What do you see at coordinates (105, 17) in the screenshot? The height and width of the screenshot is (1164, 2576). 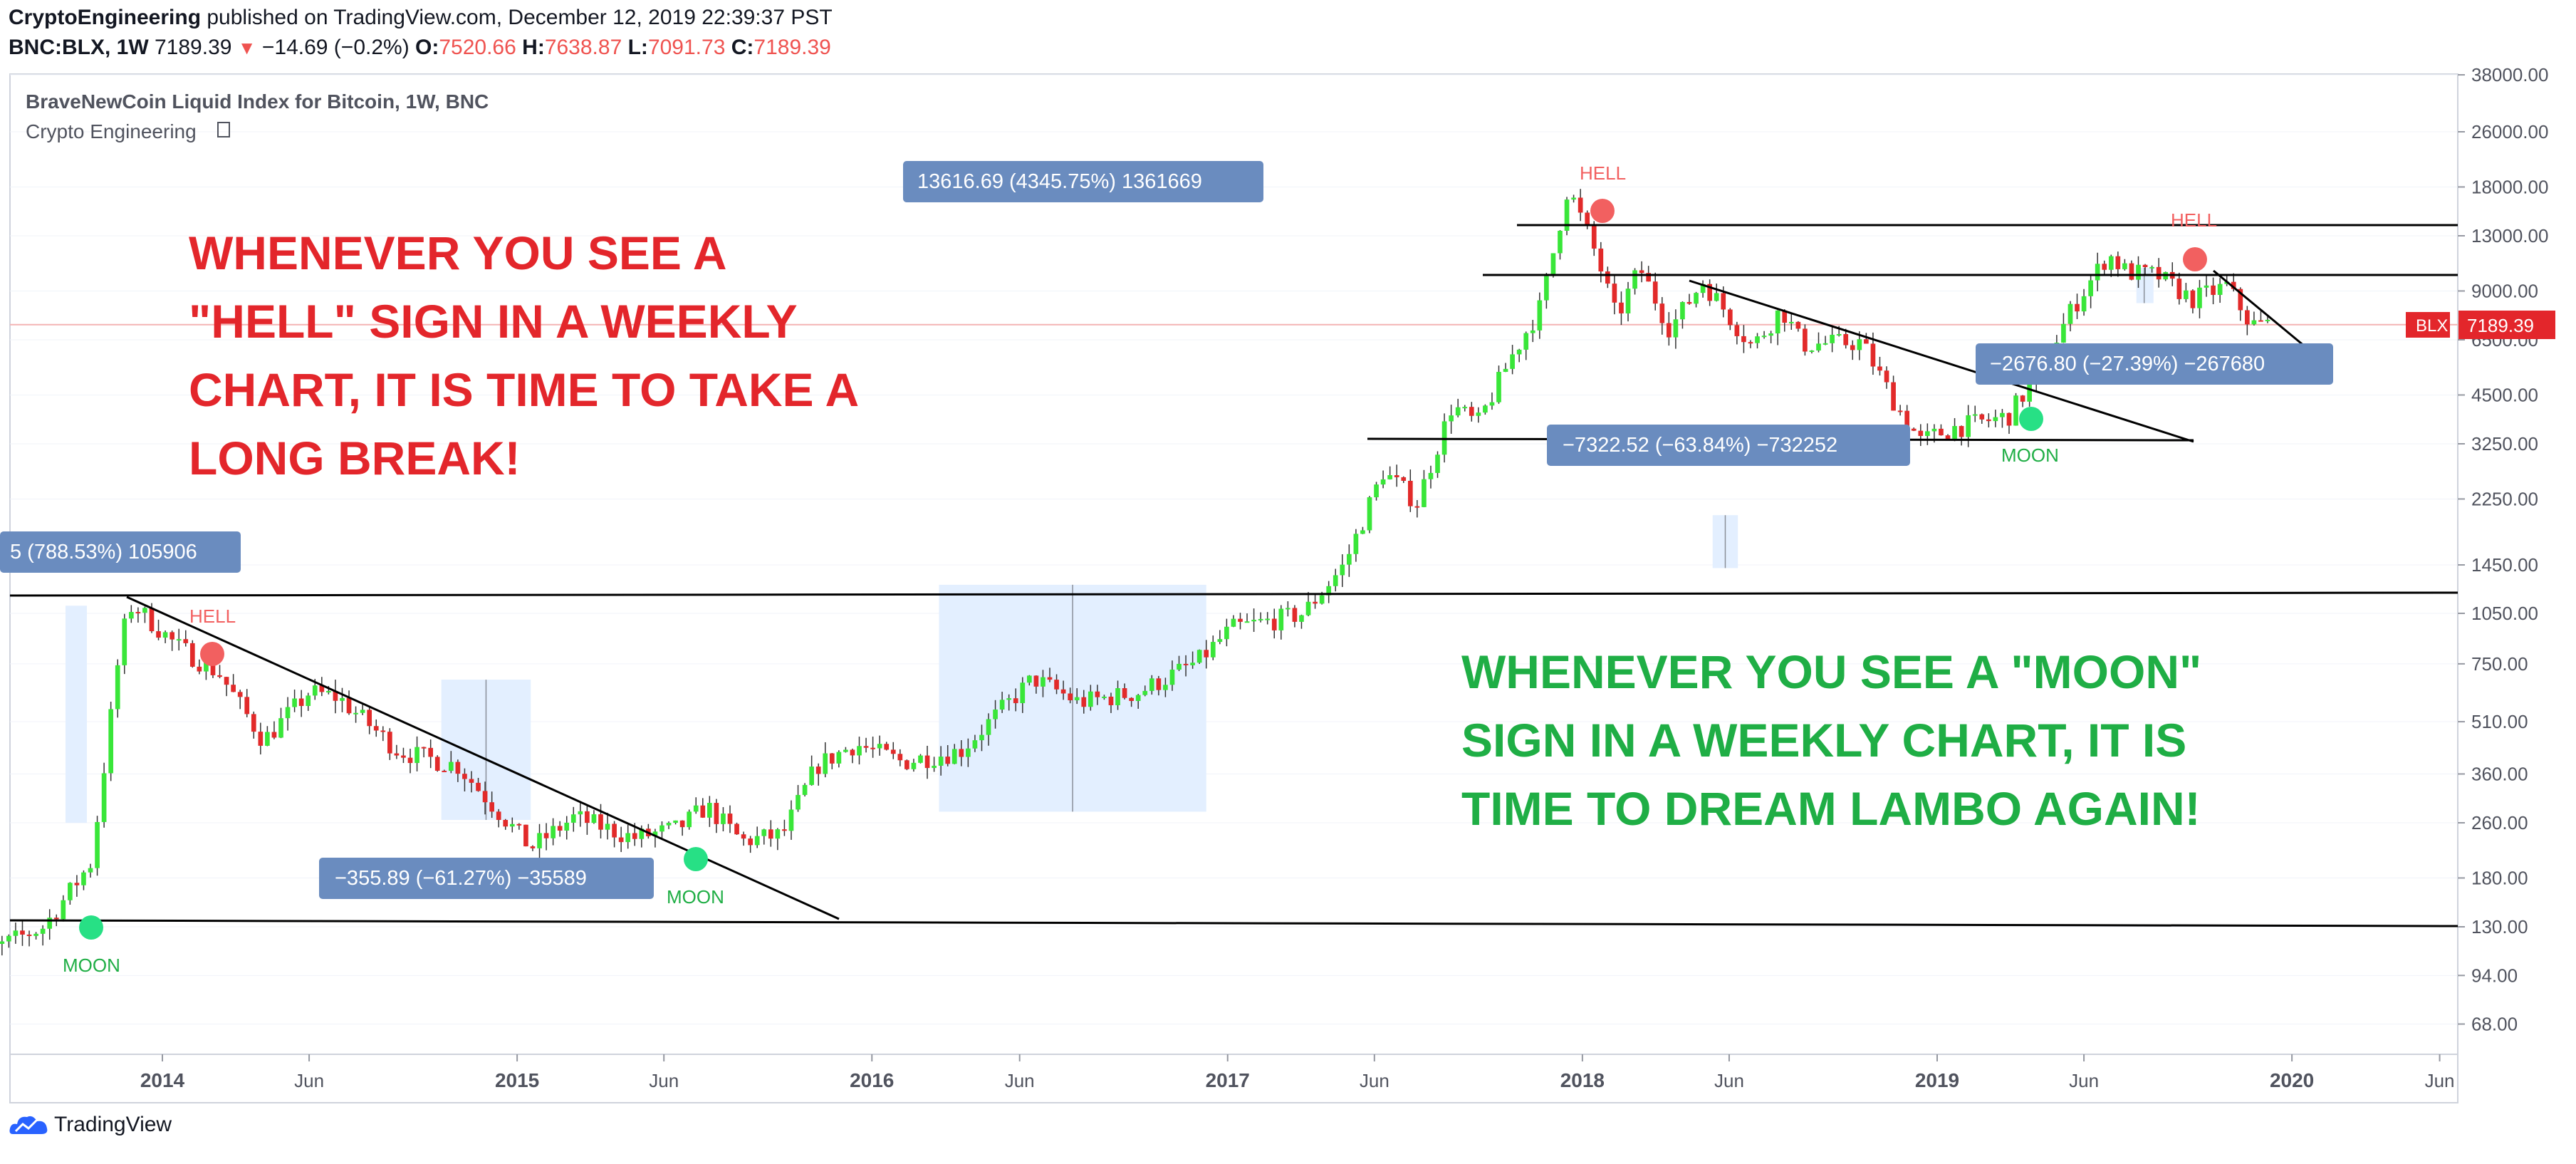 I see `author-name: CryptoEngineering` at bounding box center [105, 17].